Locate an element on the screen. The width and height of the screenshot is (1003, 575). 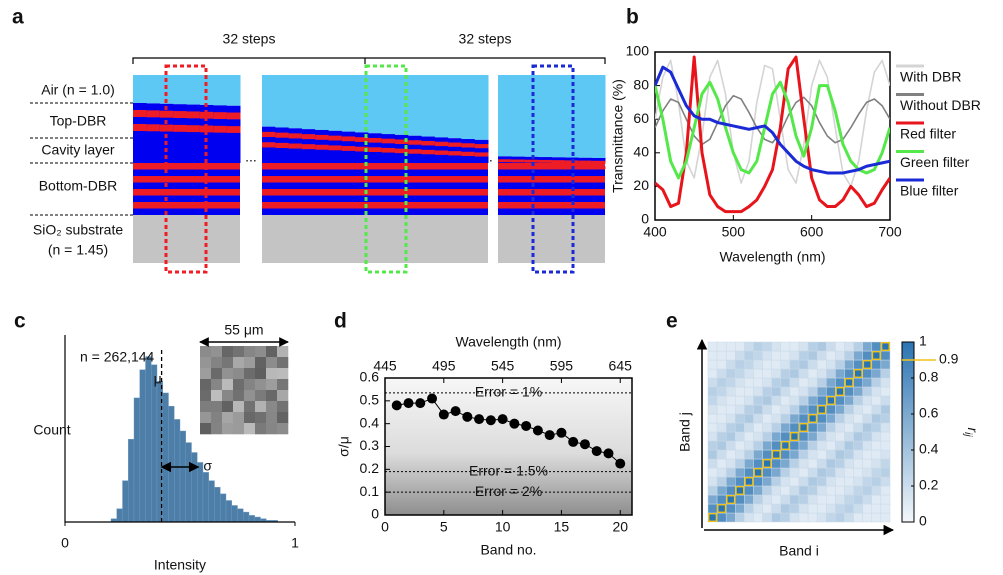
x-axis-label: Intensity is located at coordinates (180, 565).